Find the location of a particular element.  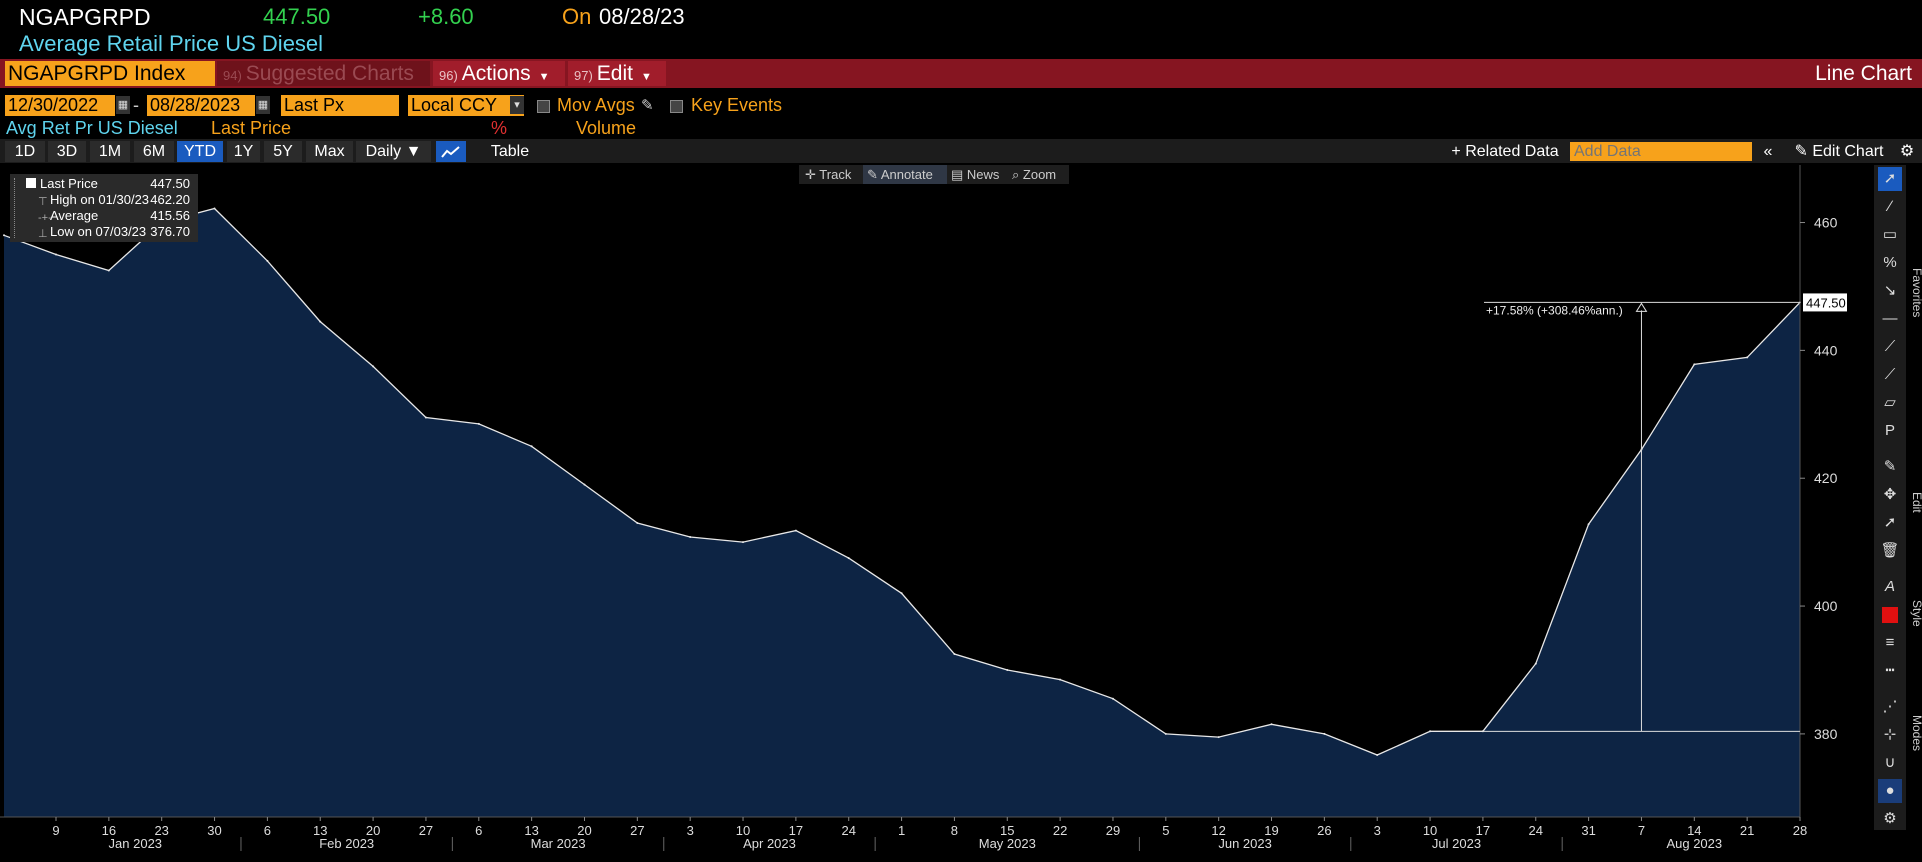

ray-icon: ⟋ is located at coordinates (1890, 374).